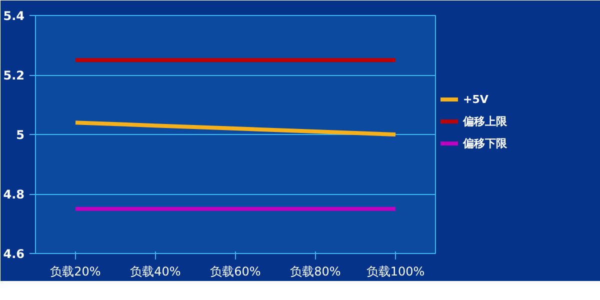 Image resolution: width=600 pixels, height=300 pixels. Describe the element at coordinates (14, 195) in the screenshot. I see `y-tick-label: 4.8` at that location.